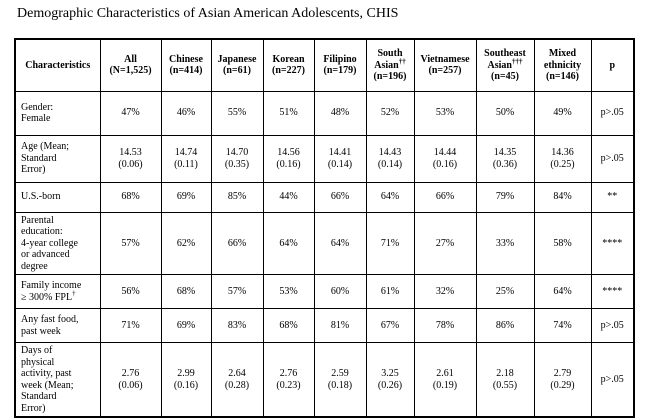 The image size is (647, 418). I want to click on p-value-cell: ****, so click(612, 291).